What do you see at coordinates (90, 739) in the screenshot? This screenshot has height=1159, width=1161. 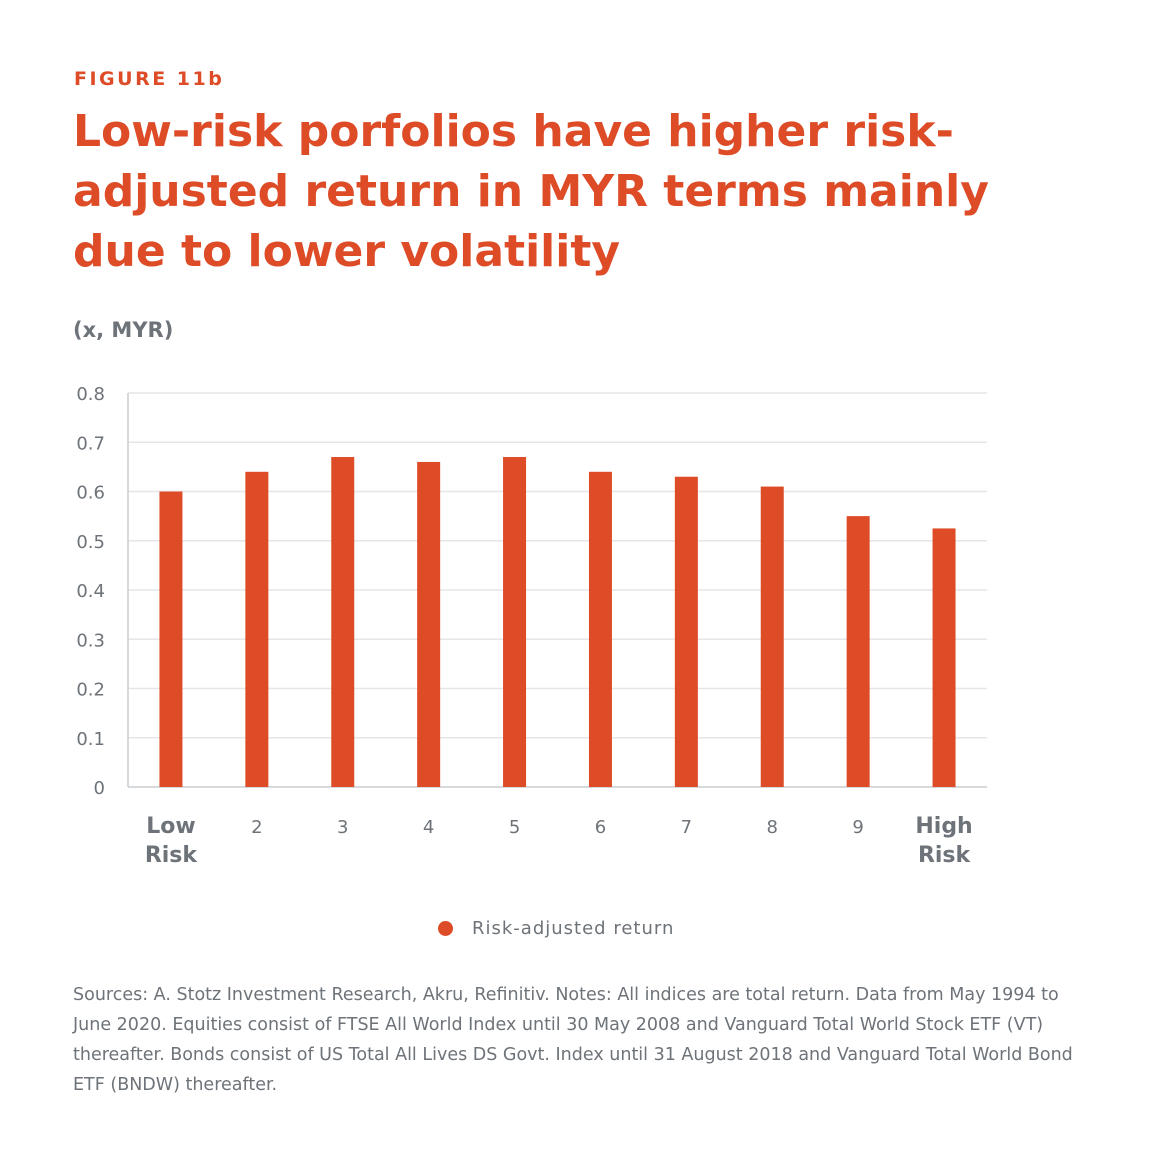 I see `y-tick-label: 0.1` at bounding box center [90, 739].